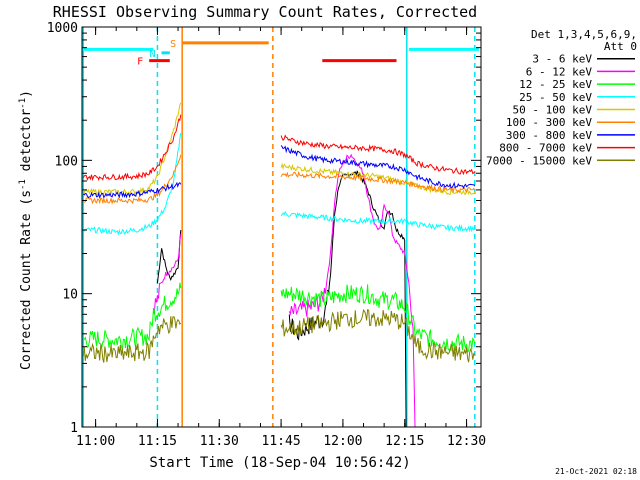 The height and width of the screenshot is (480, 640). Describe the element at coordinates (281, 441) in the screenshot. I see `x-tick-label: 11:45` at that location.